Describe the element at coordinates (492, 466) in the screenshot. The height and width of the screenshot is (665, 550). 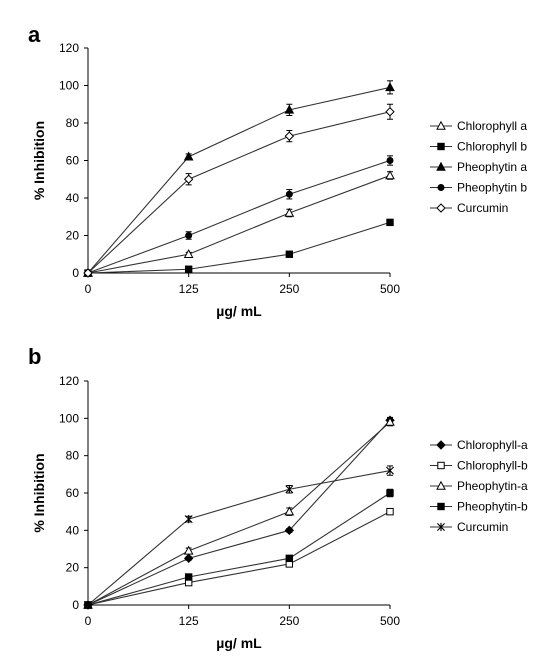
I see `legend-label: Chlorophyll-b` at that location.